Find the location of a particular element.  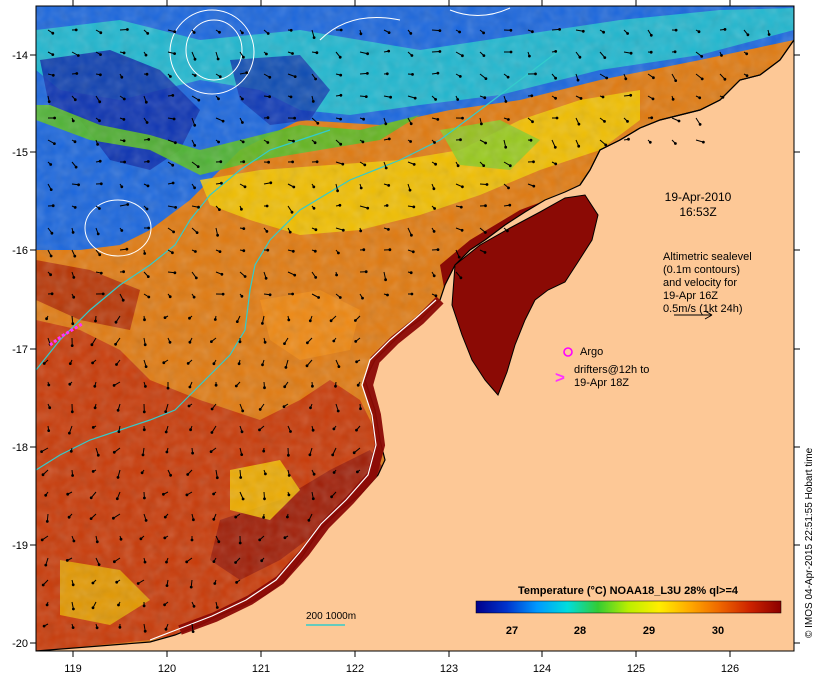

isobath-label: 200 1000m is located at coordinates (331, 616).